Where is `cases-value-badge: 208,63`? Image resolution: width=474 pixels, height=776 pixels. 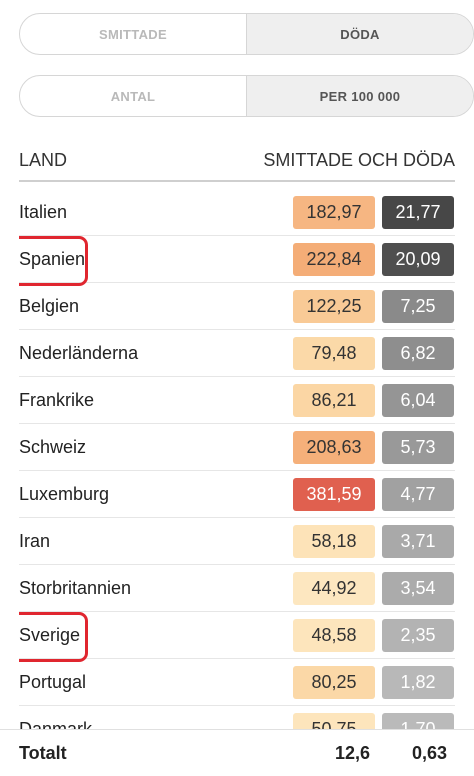 cases-value-badge: 208,63 is located at coordinates (334, 447).